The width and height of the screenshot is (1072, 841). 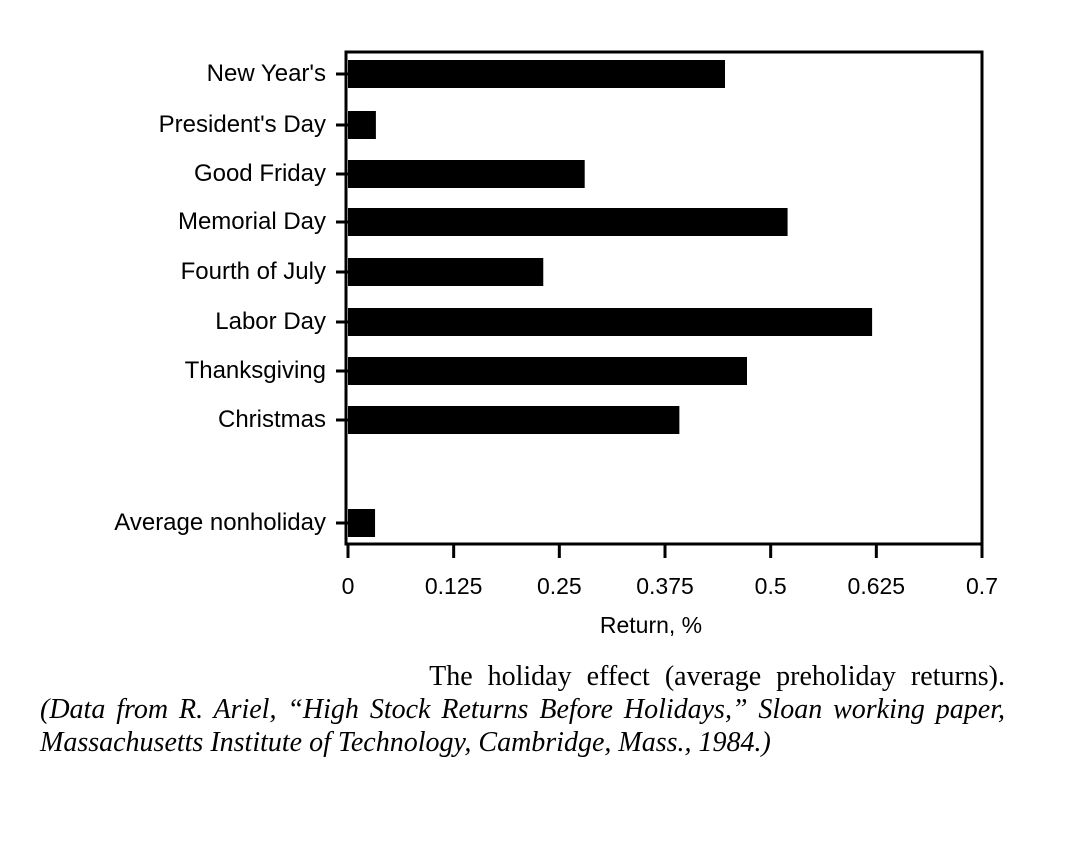 What do you see at coordinates (253, 271) in the screenshot?
I see `category-label: Fourth of July` at bounding box center [253, 271].